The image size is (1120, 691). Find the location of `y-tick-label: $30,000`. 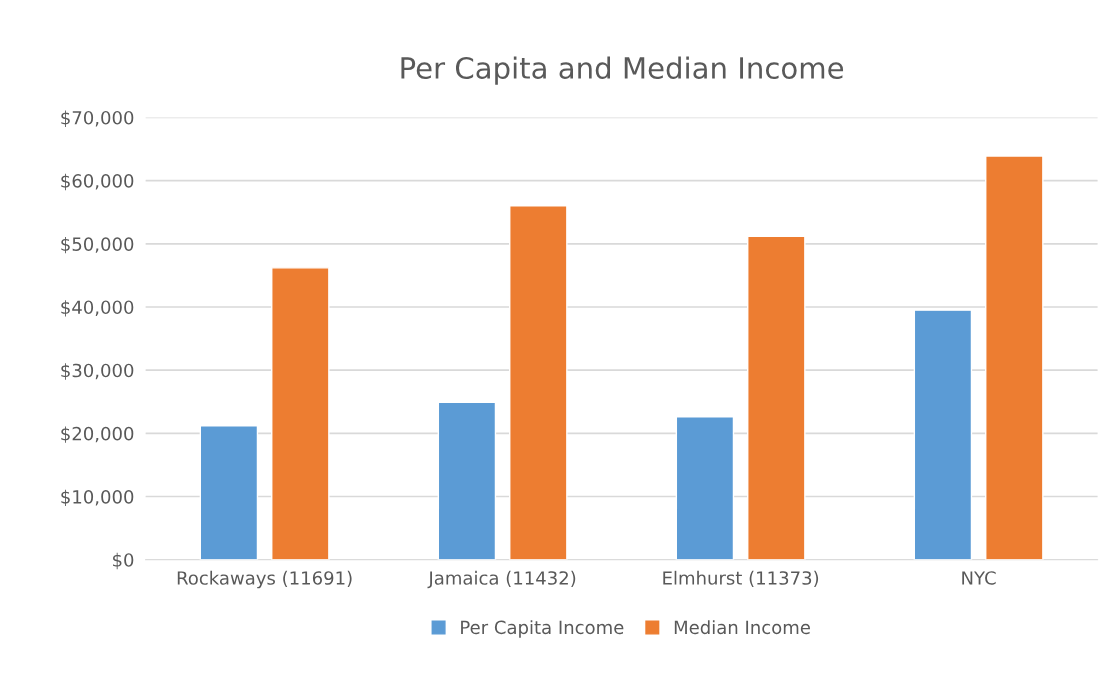

y-tick-label: $30,000 is located at coordinates (97, 371).